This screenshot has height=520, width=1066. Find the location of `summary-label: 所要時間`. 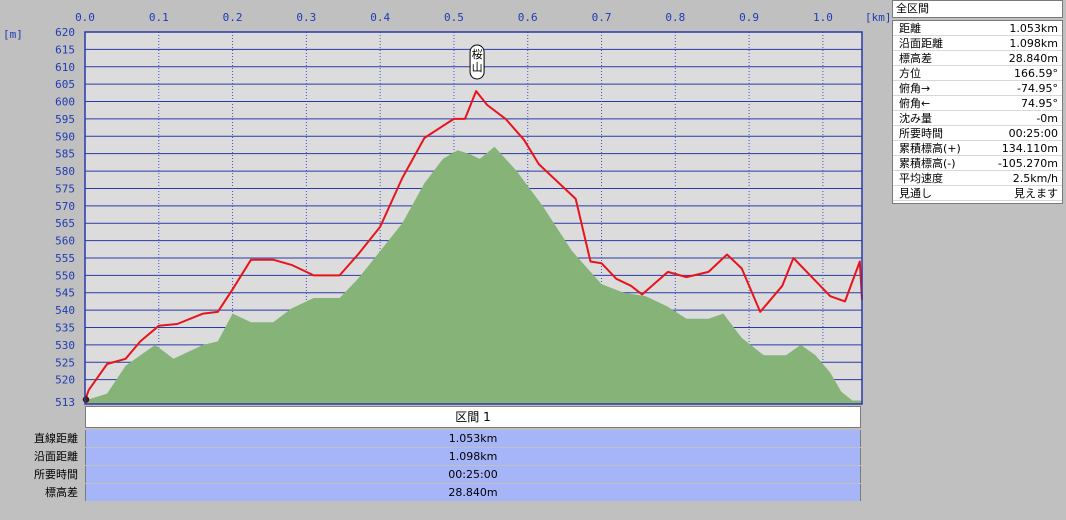

summary-label: 所要時間 is located at coordinates (56, 474).